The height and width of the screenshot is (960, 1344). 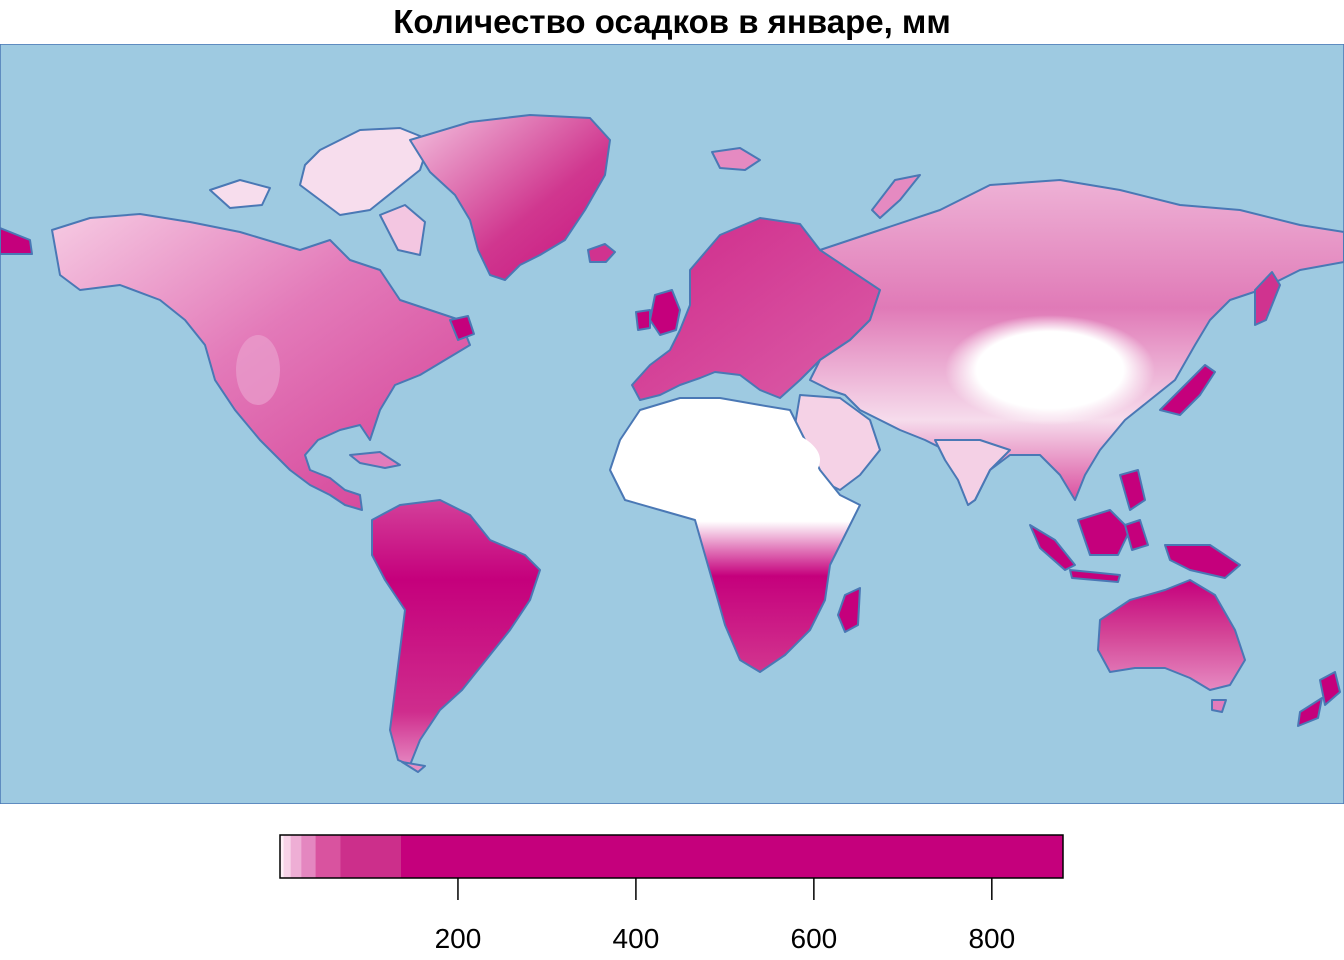 I want to click on iceland, so click(x=601, y=253).